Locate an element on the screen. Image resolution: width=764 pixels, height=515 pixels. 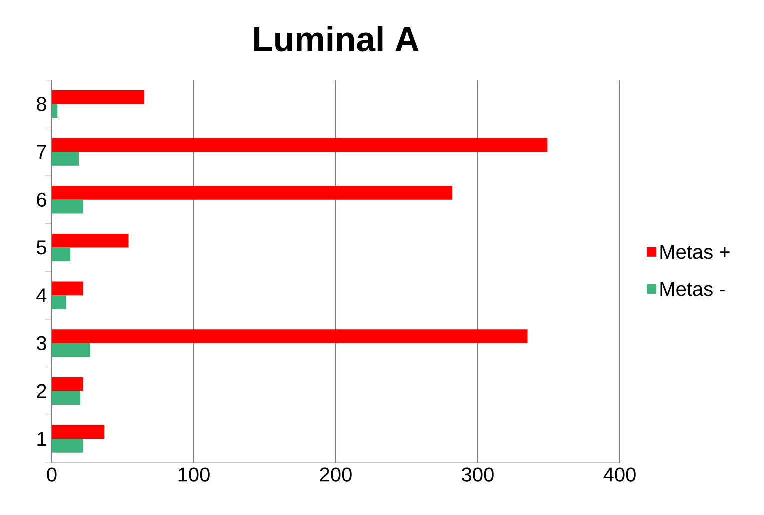
y-tick-label: 2 is located at coordinates (41, 391).